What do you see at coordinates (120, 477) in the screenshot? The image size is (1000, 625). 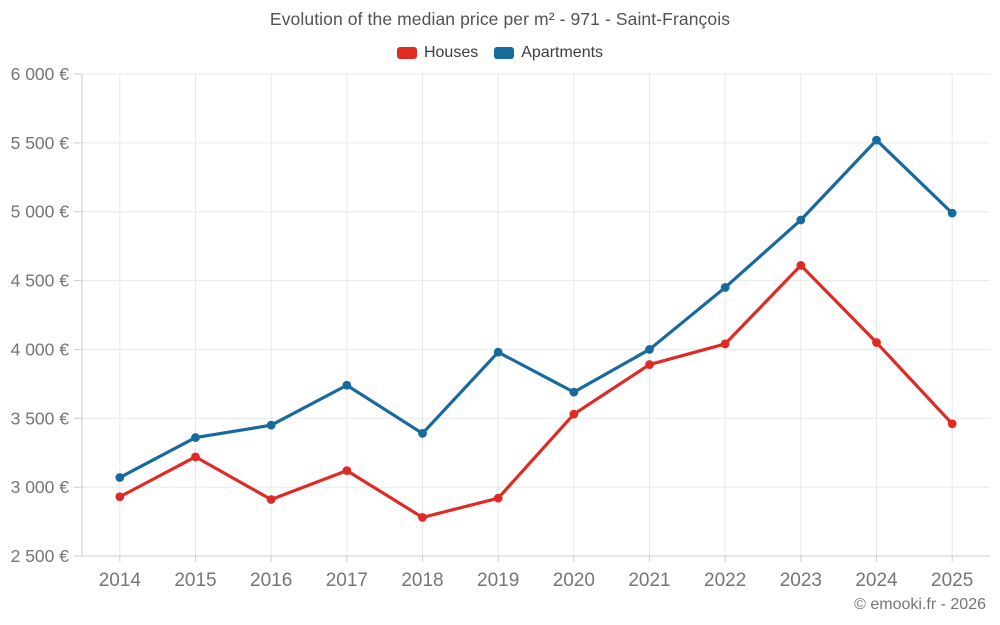 I see `data-point-apartments-2014` at bounding box center [120, 477].